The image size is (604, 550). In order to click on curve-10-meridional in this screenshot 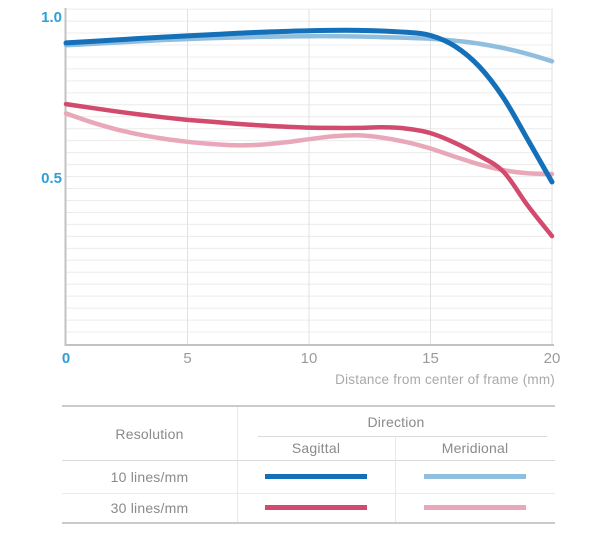, I will do `click(309, 48)`.